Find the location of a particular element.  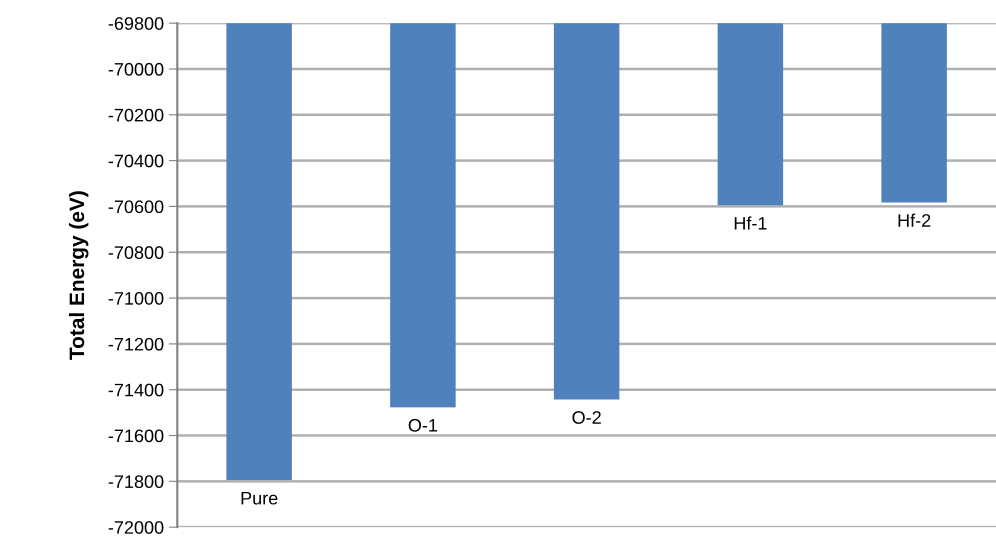

y-axis-title: Total Energy (eV) is located at coordinates (78, 275).